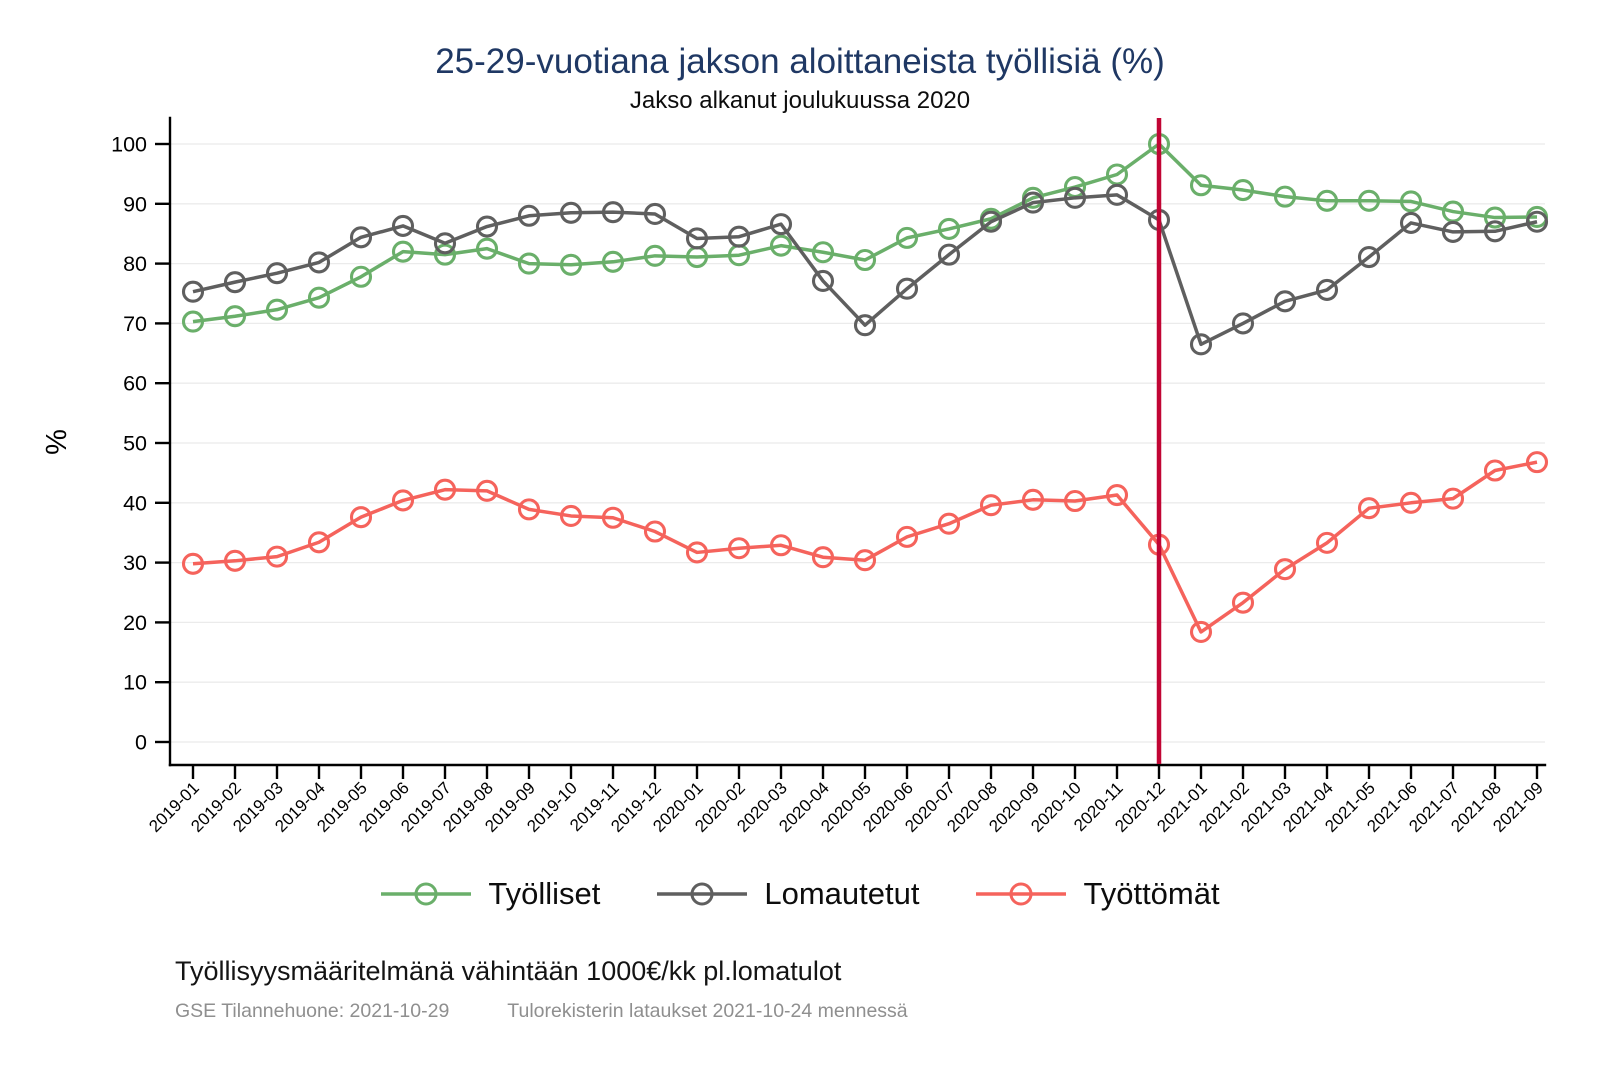 This screenshot has width=1600, height=1067. I want to click on chart-subtitle: Jakso alkanut joulukuussa 2020, so click(800, 100).